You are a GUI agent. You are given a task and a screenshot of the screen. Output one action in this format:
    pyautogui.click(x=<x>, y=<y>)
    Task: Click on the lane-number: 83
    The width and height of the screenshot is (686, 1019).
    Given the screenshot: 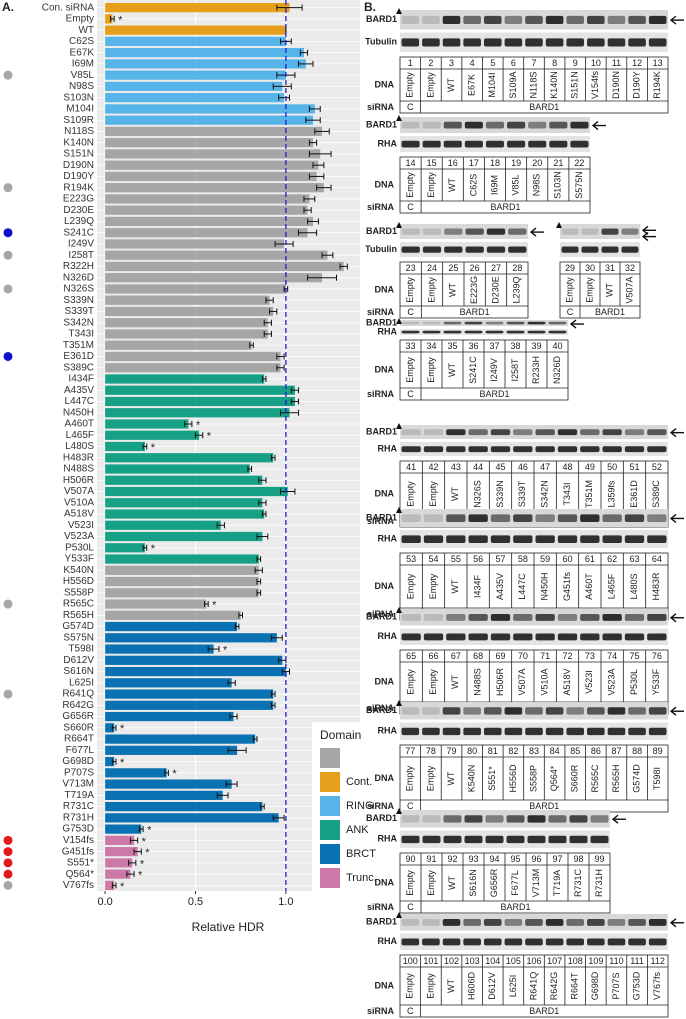 What is the action you would take?
    pyautogui.click(x=534, y=751)
    